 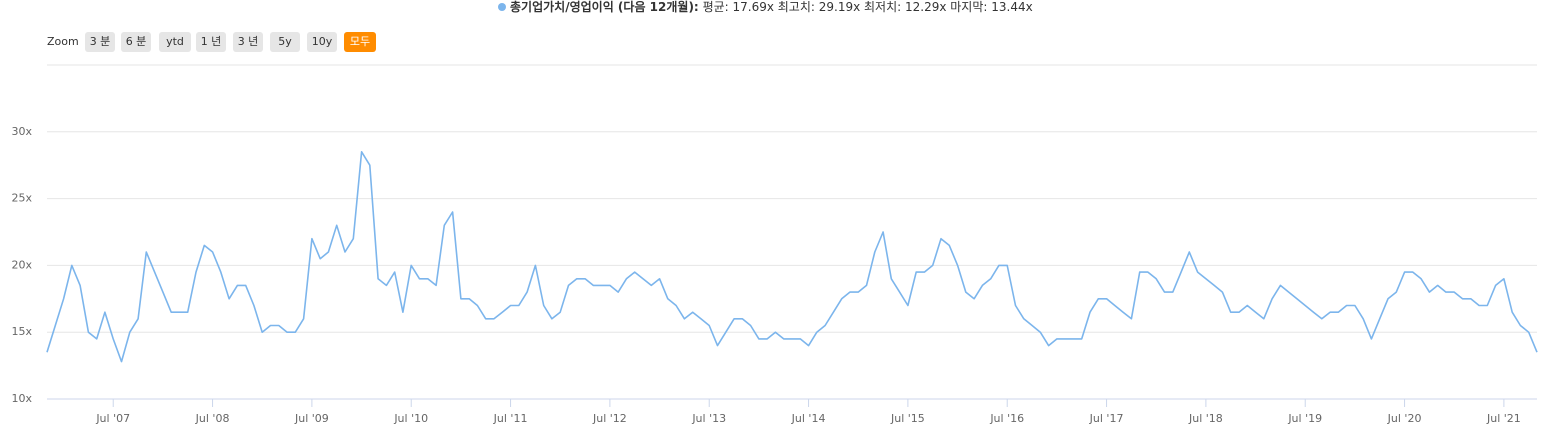 I want to click on x-tick-label: Jul '15, so click(x=907, y=418).